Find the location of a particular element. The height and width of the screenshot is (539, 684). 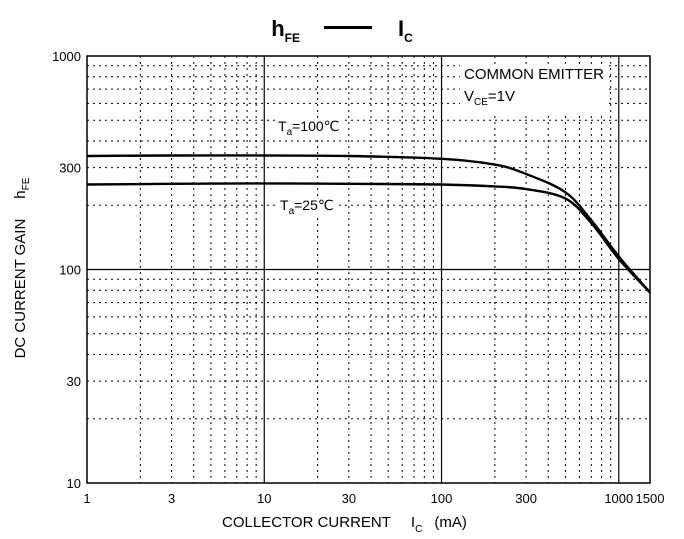

y-axis-label: DC CURRENT GAINhFE is located at coordinates (22, 268).